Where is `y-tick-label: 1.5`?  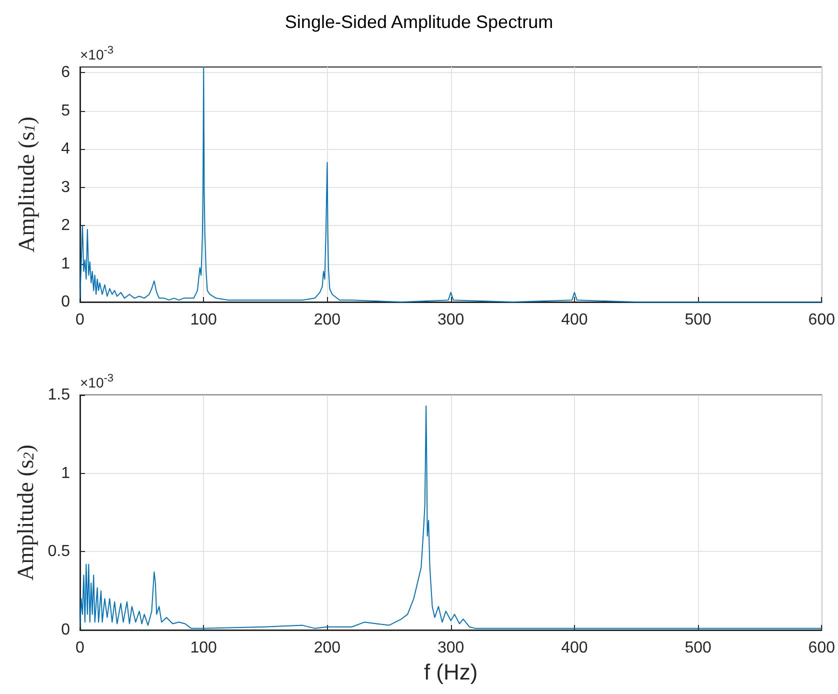 y-tick-label: 1.5 is located at coordinates (59, 395).